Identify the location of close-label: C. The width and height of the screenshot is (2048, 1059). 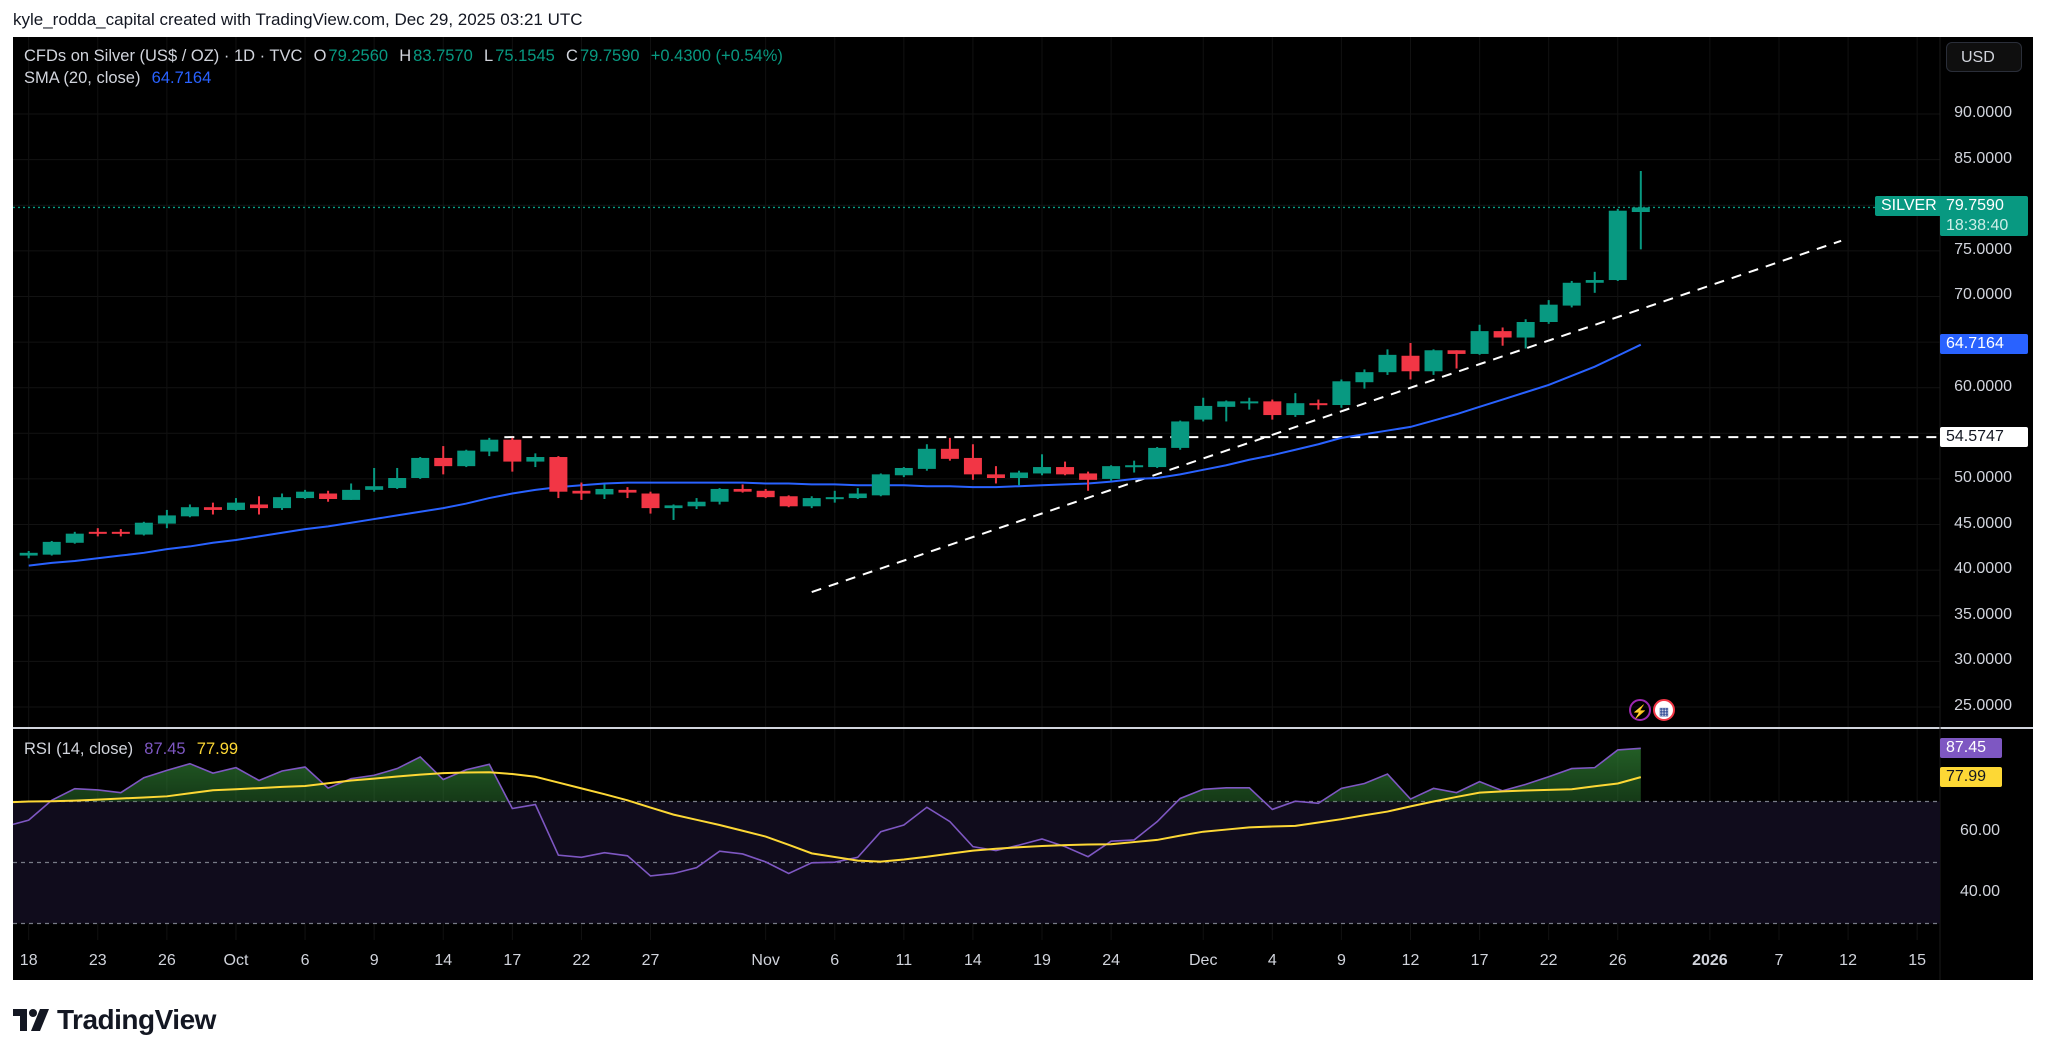
(572, 56).